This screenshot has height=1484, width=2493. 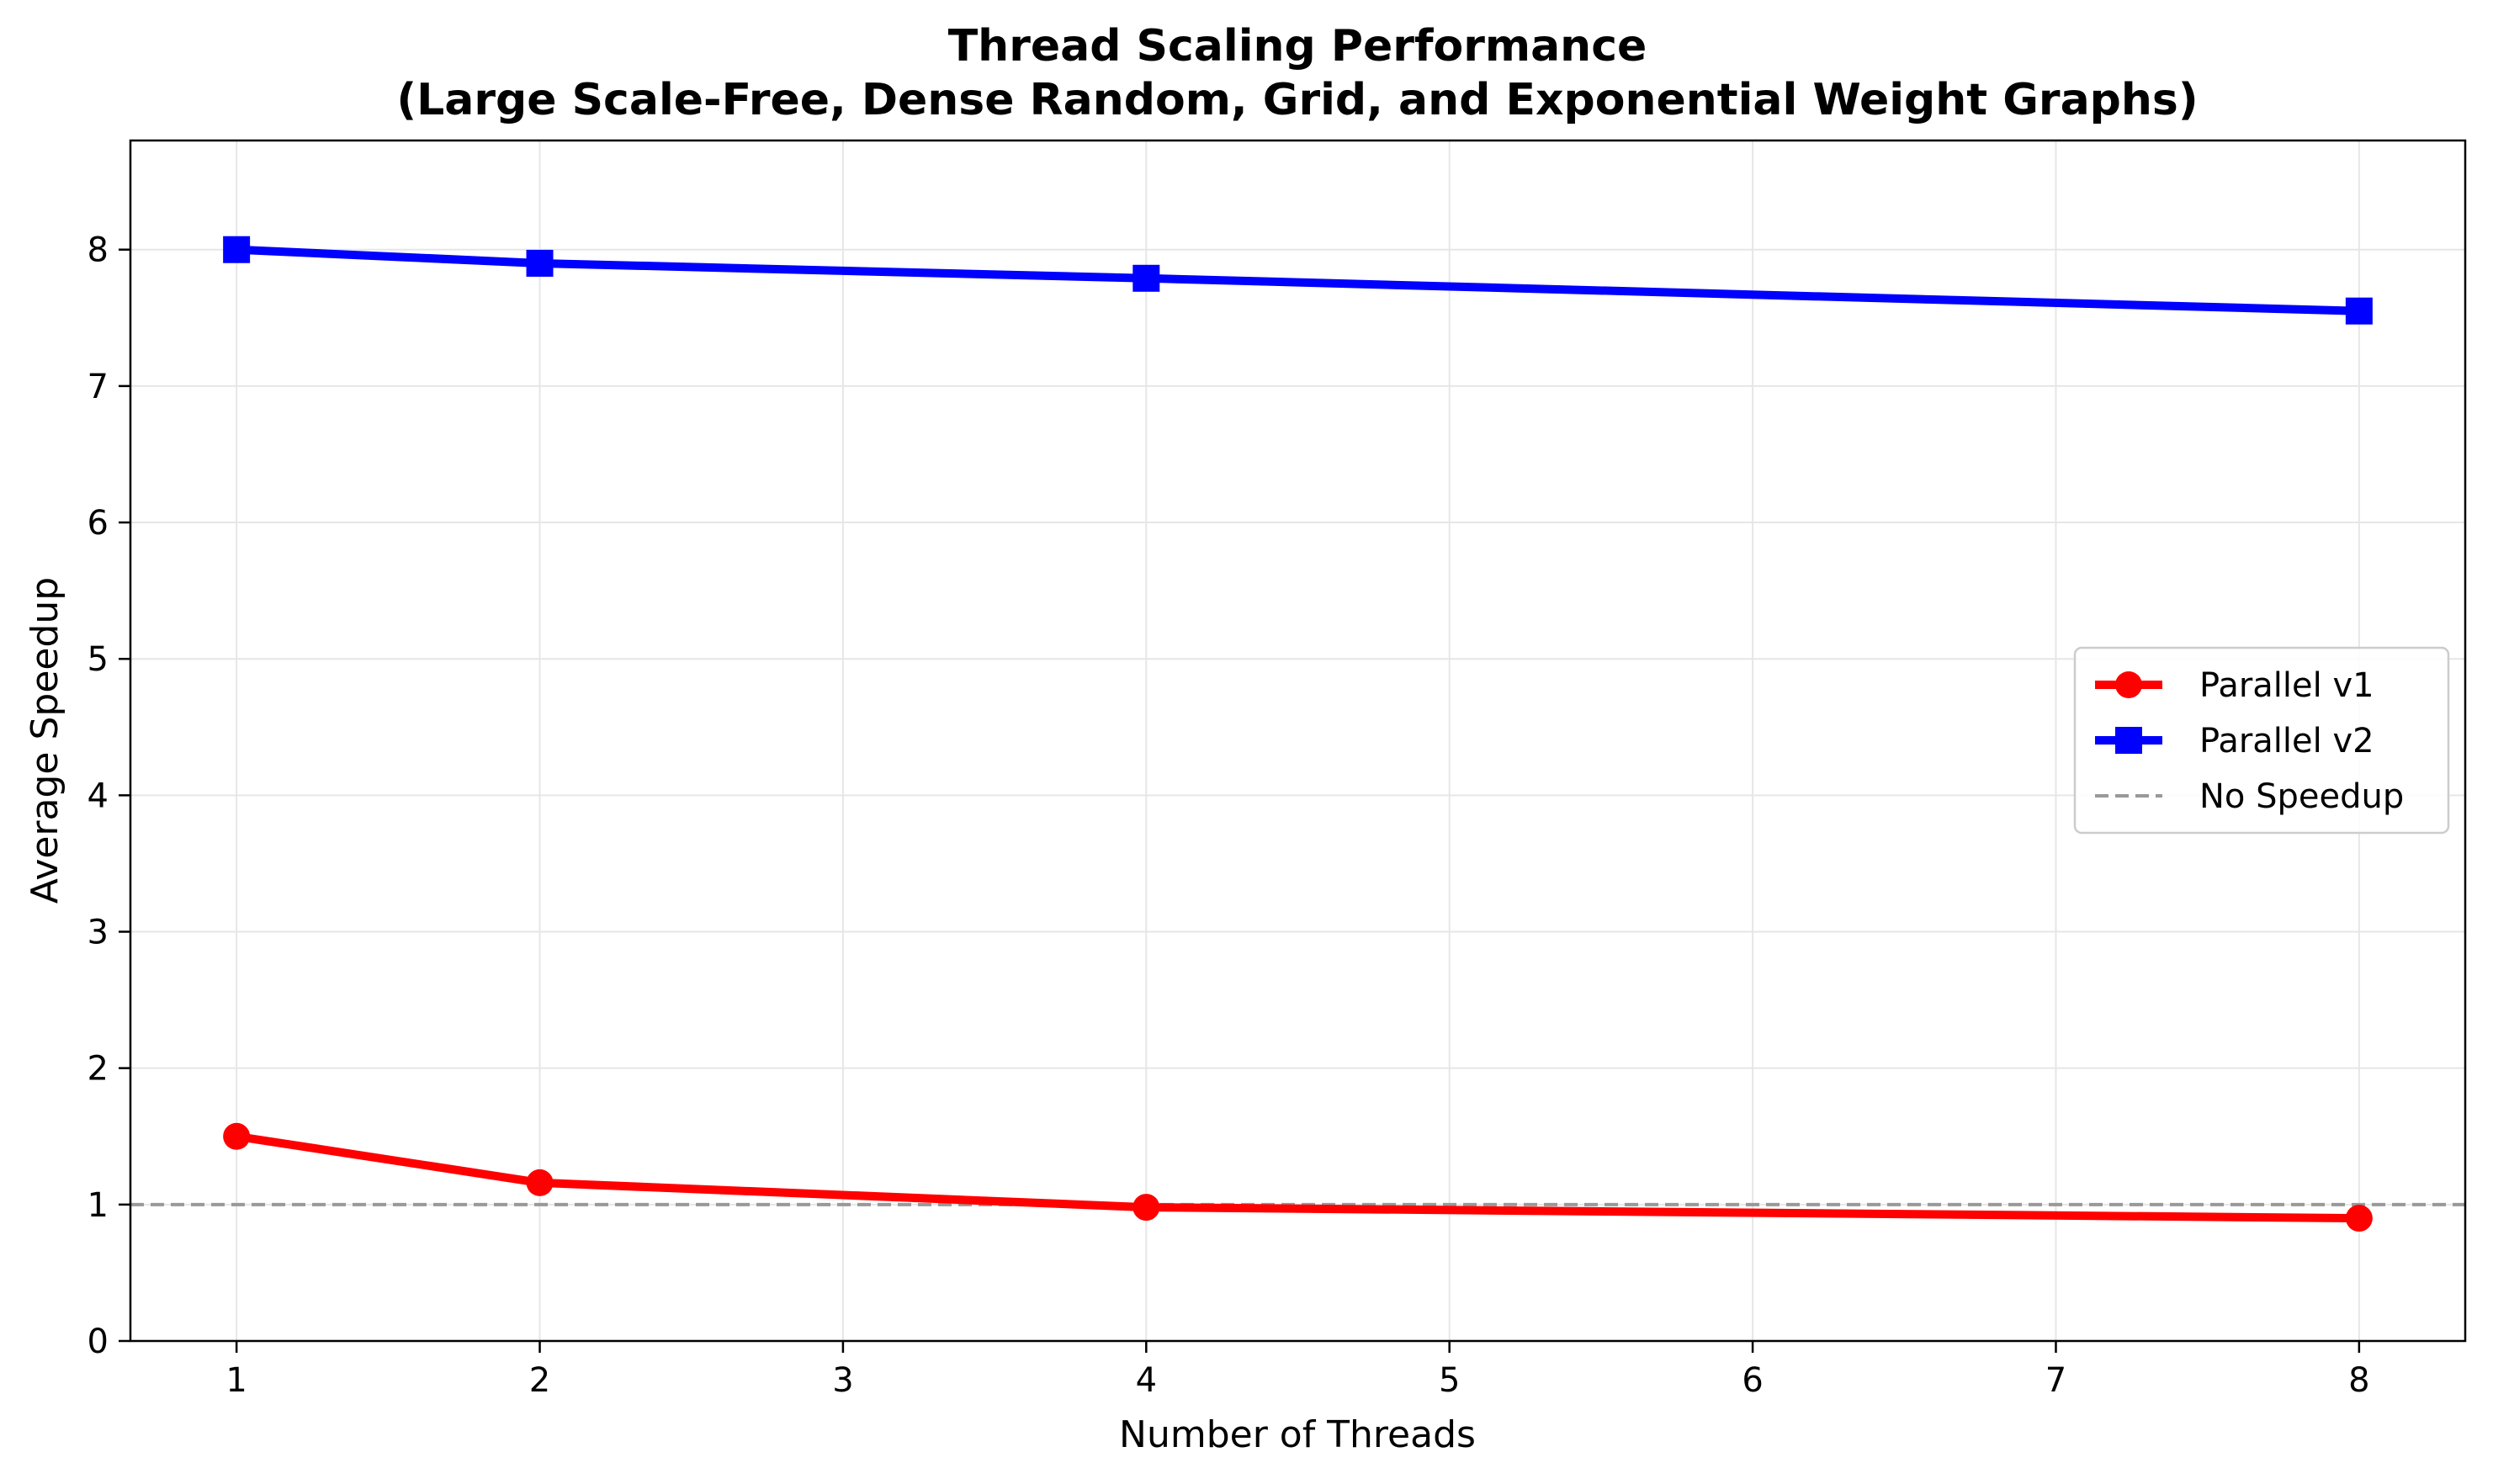 What do you see at coordinates (98, 795) in the screenshot?
I see `y-tick-label-4: 4` at bounding box center [98, 795].